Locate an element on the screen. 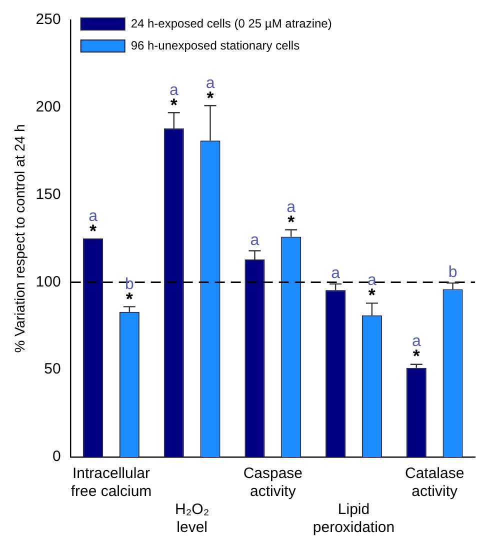  y-axis-title: % Variation respect to control at 24 h is located at coordinates (19, 238).